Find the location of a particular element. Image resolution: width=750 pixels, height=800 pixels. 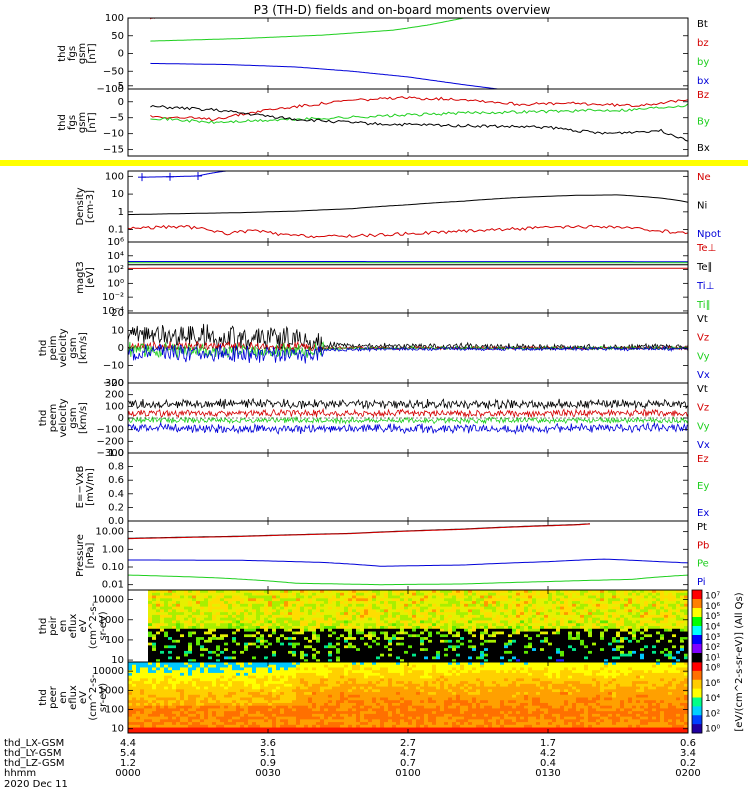

y-tick-label: −100 is located at coordinates (110, 89).